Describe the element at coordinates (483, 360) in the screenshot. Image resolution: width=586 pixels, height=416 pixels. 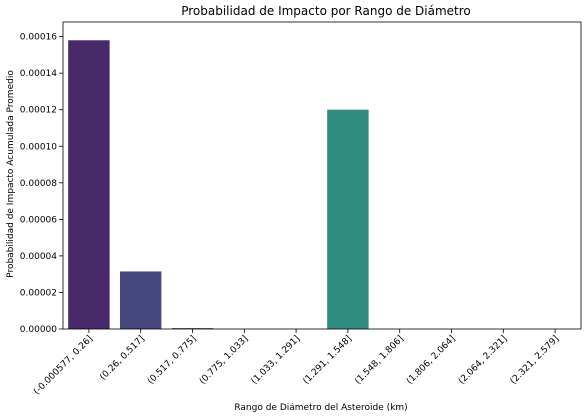
I see `x-tick-label: (2.064, 2.321]` at that location.